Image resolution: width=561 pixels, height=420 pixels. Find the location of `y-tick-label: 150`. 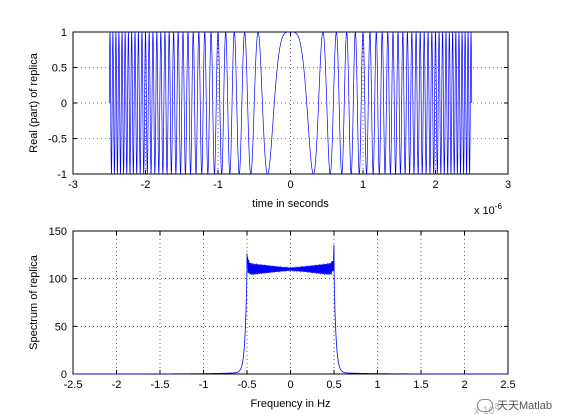

y-tick-label: 150 is located at coordinates (58, 232).